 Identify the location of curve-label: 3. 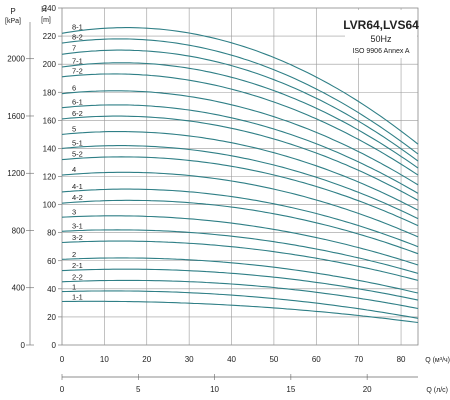
(74, 212).